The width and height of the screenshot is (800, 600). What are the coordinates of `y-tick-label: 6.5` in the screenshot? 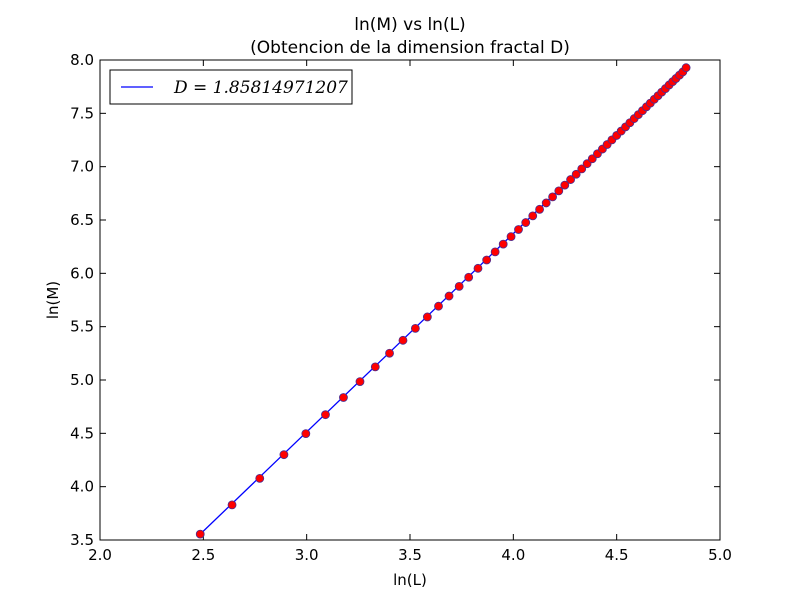 It's located at (82, 220).